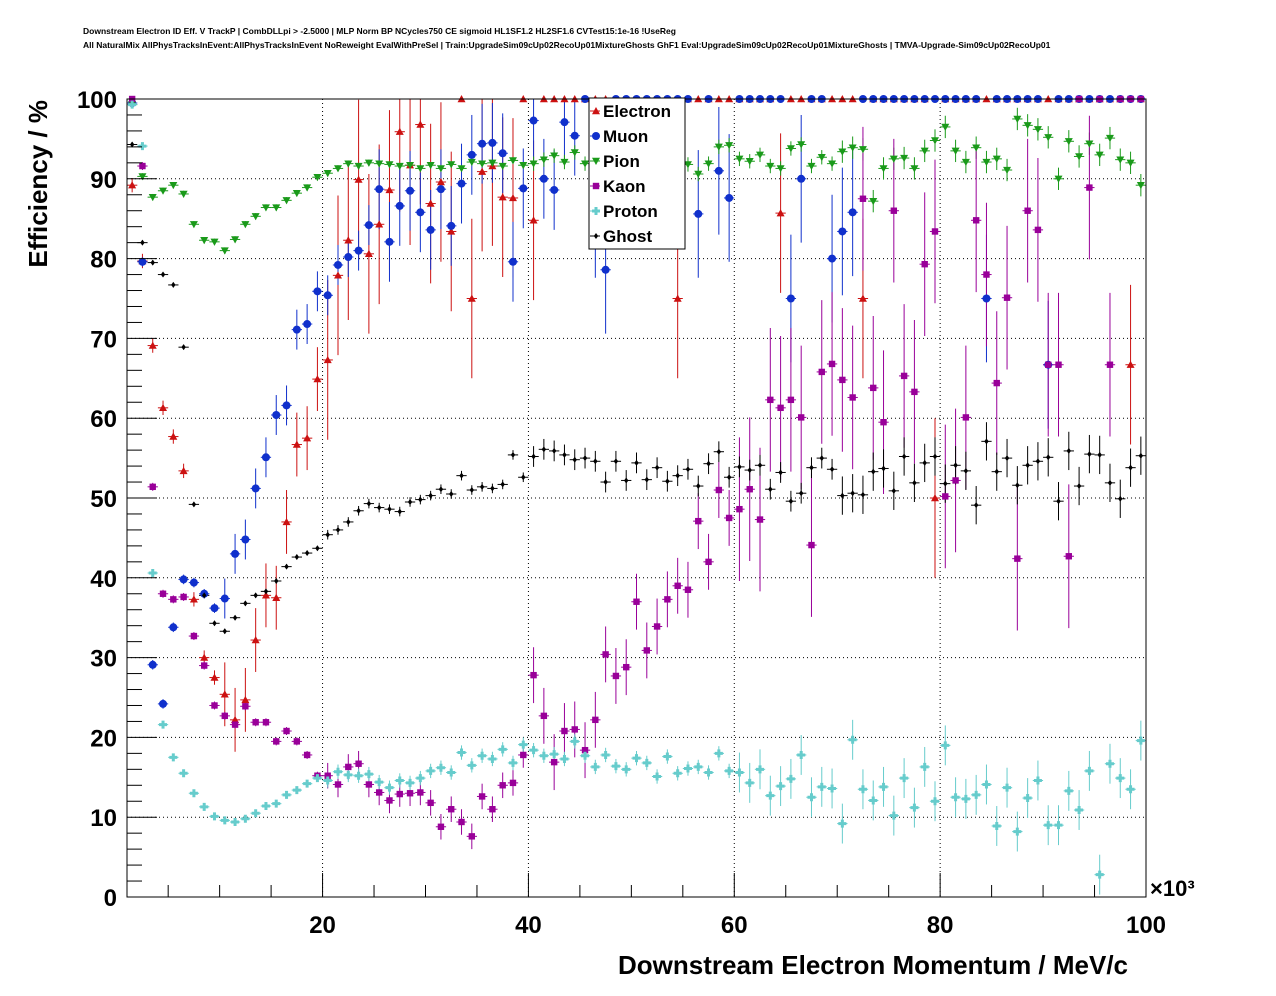 The height and width of the screenshot is (996, 1276). I want to click on y-tick-label: 60, so click(103, 419).